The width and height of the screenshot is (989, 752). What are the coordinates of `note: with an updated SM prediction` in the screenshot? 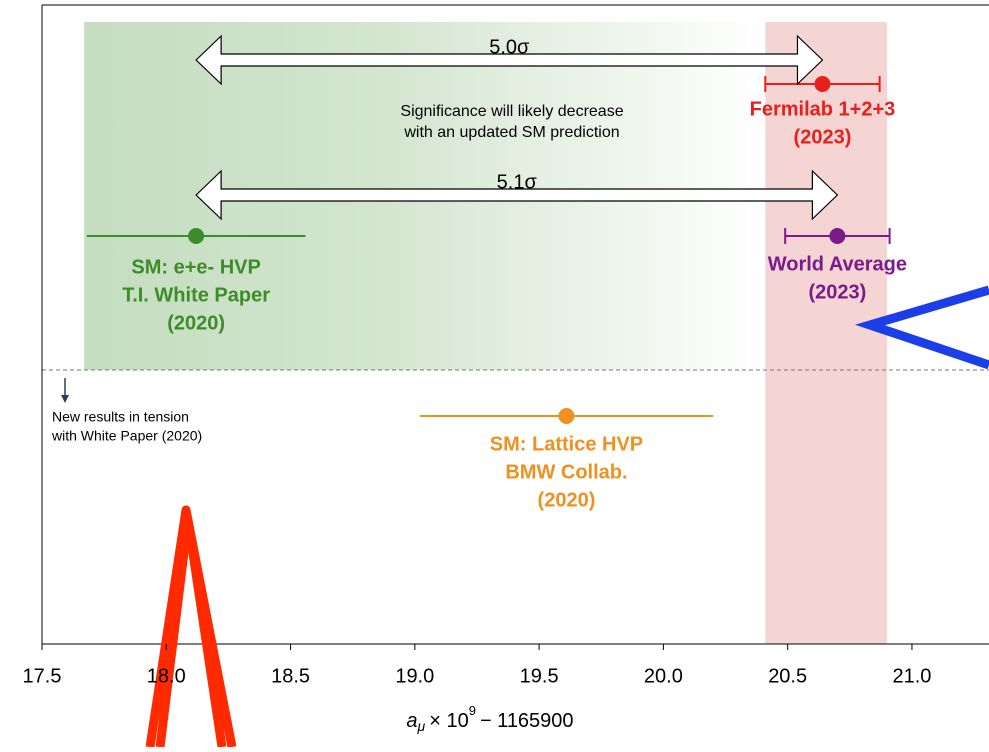 It's located at (511, 132).